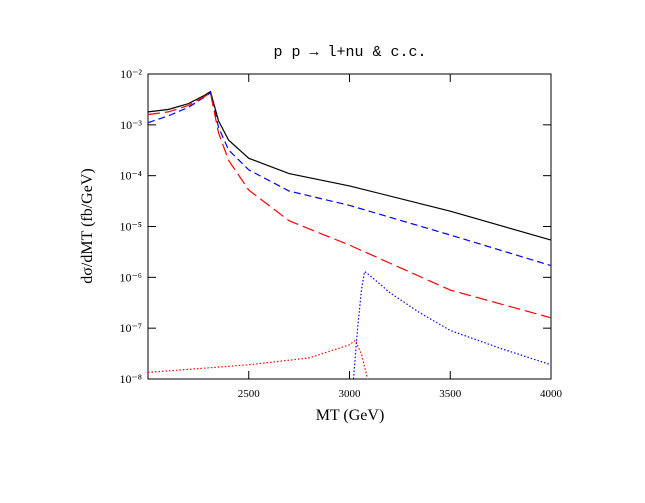  Describe the element at coordinates (130, 328) in the screenshot. I see `y-tick-label: 10⁻⁷` at that location.